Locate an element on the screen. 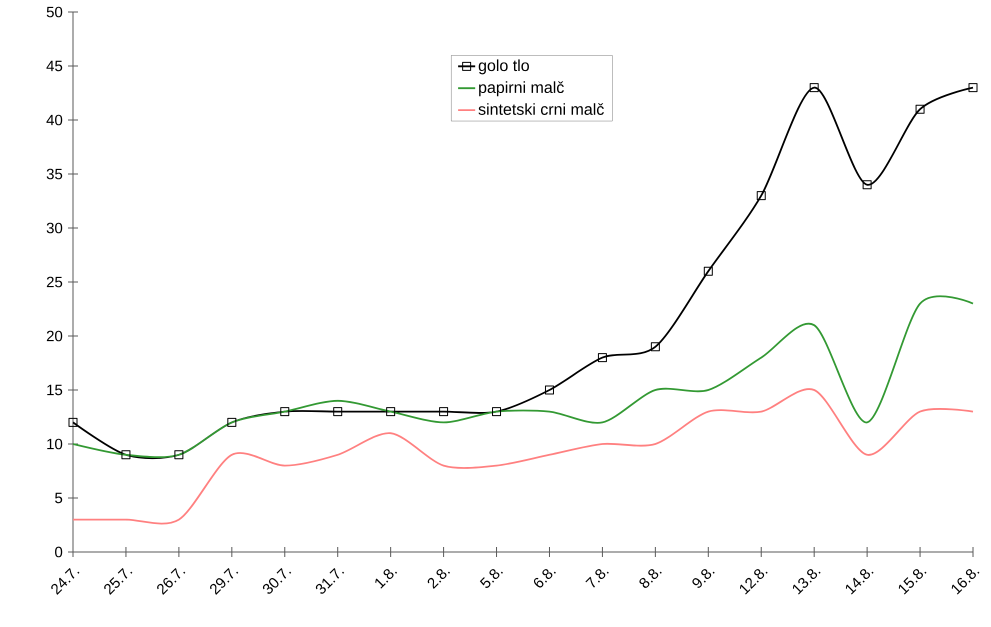 This screenshot has width=991, height=627. x-tick-label: 8.8. is located at coordinates (650, 578).